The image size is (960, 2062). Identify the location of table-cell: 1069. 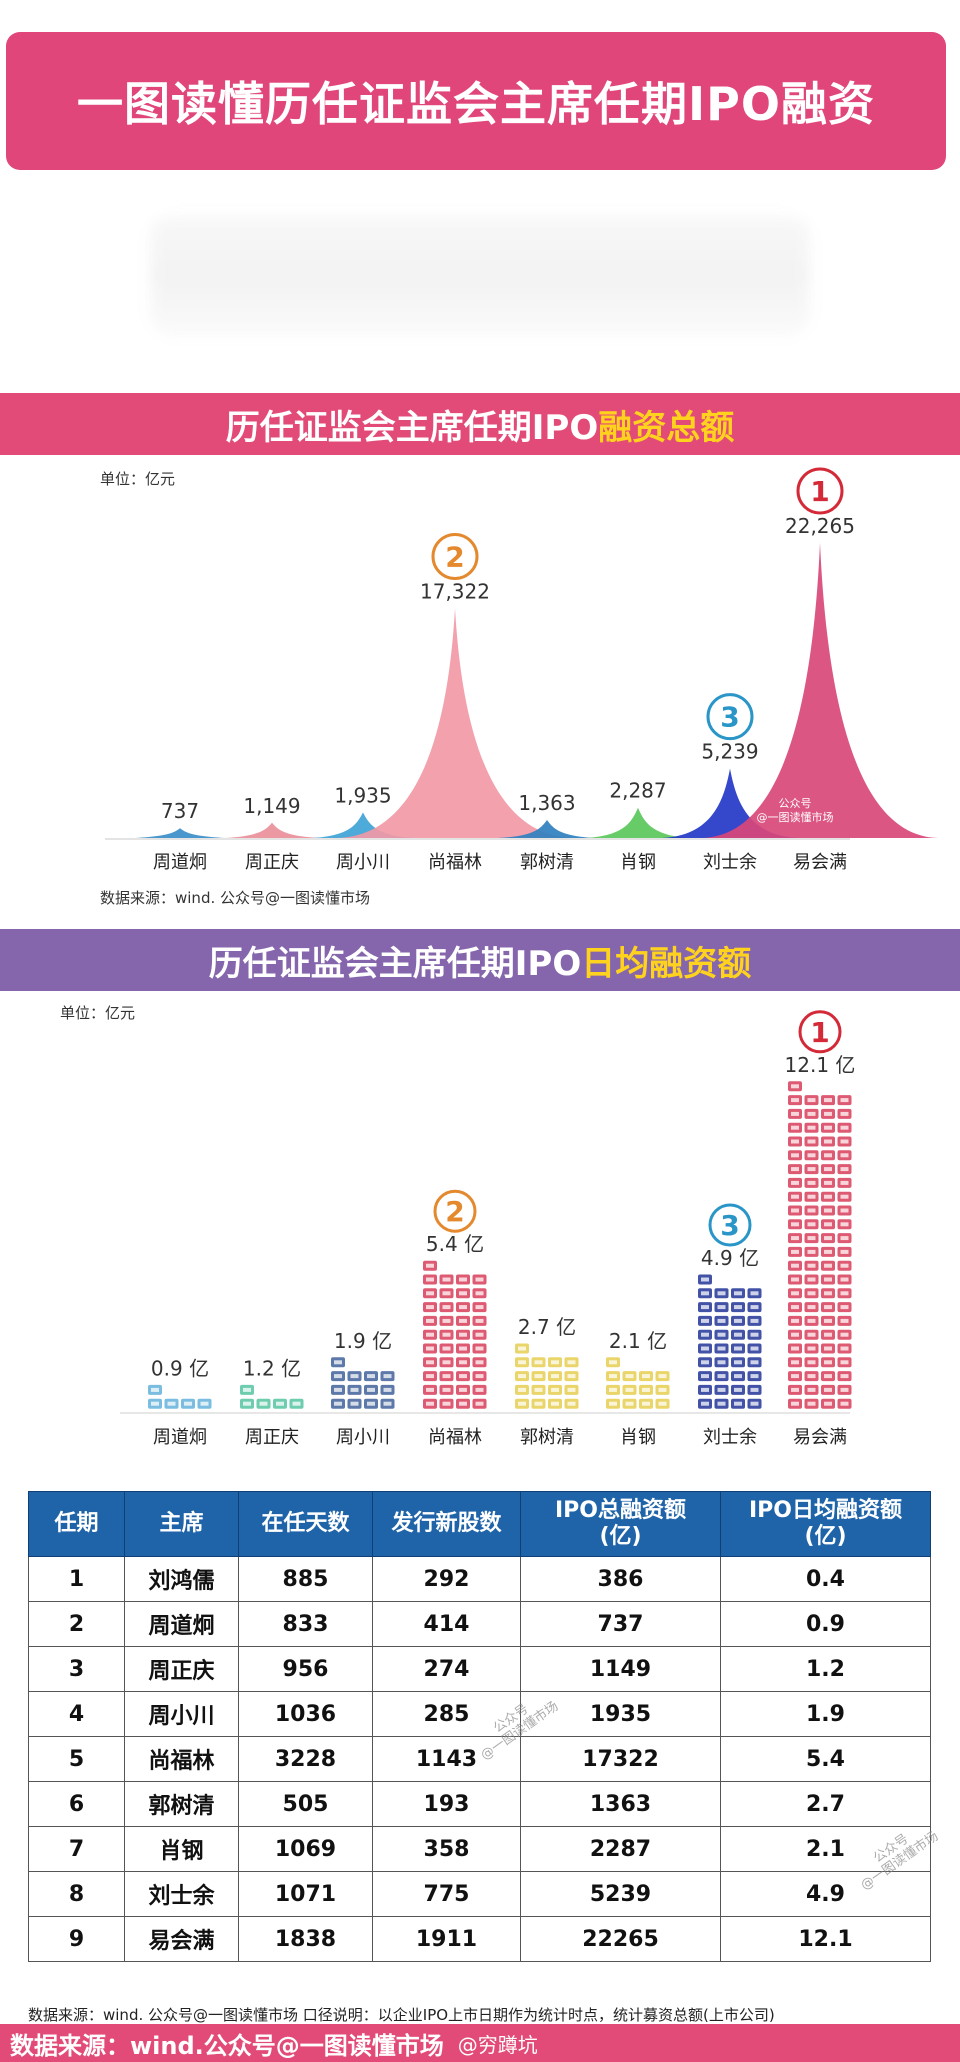
(305, 1849).